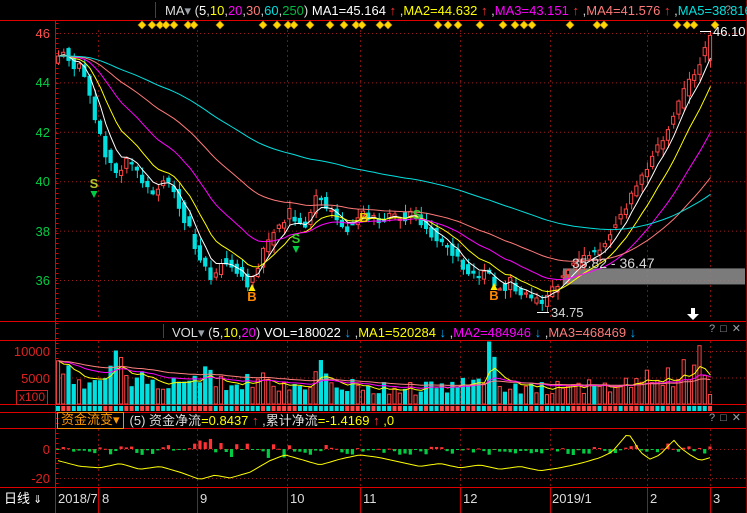 This screenshot has width=747, height=513. Describe the element at coordinates (343, 420) in the screenshot. I see `header-segment: =-1.4169` at that location.